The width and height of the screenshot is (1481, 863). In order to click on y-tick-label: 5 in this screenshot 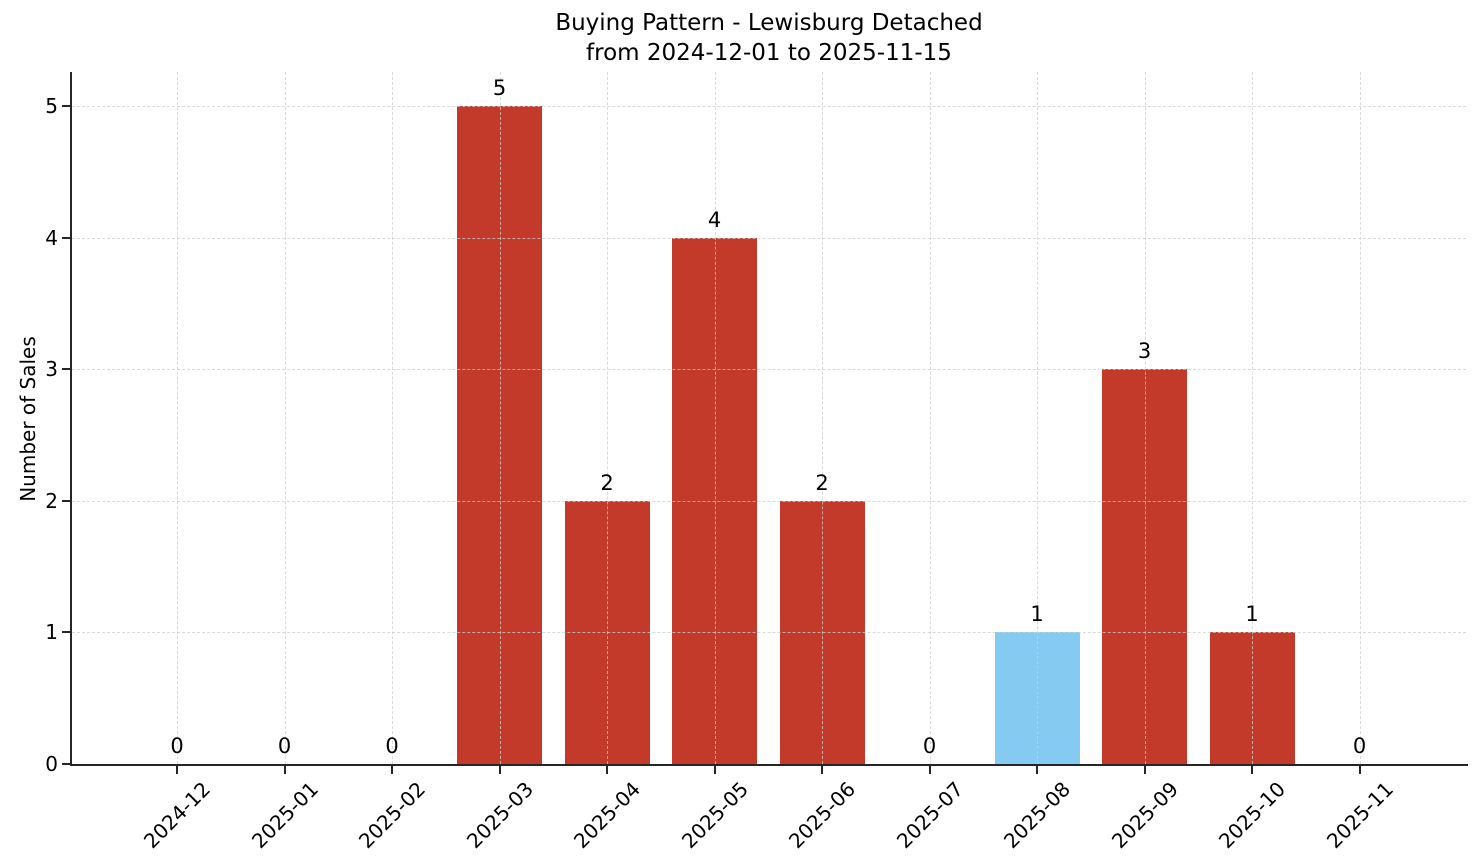, I will do `click(51, 106)`.